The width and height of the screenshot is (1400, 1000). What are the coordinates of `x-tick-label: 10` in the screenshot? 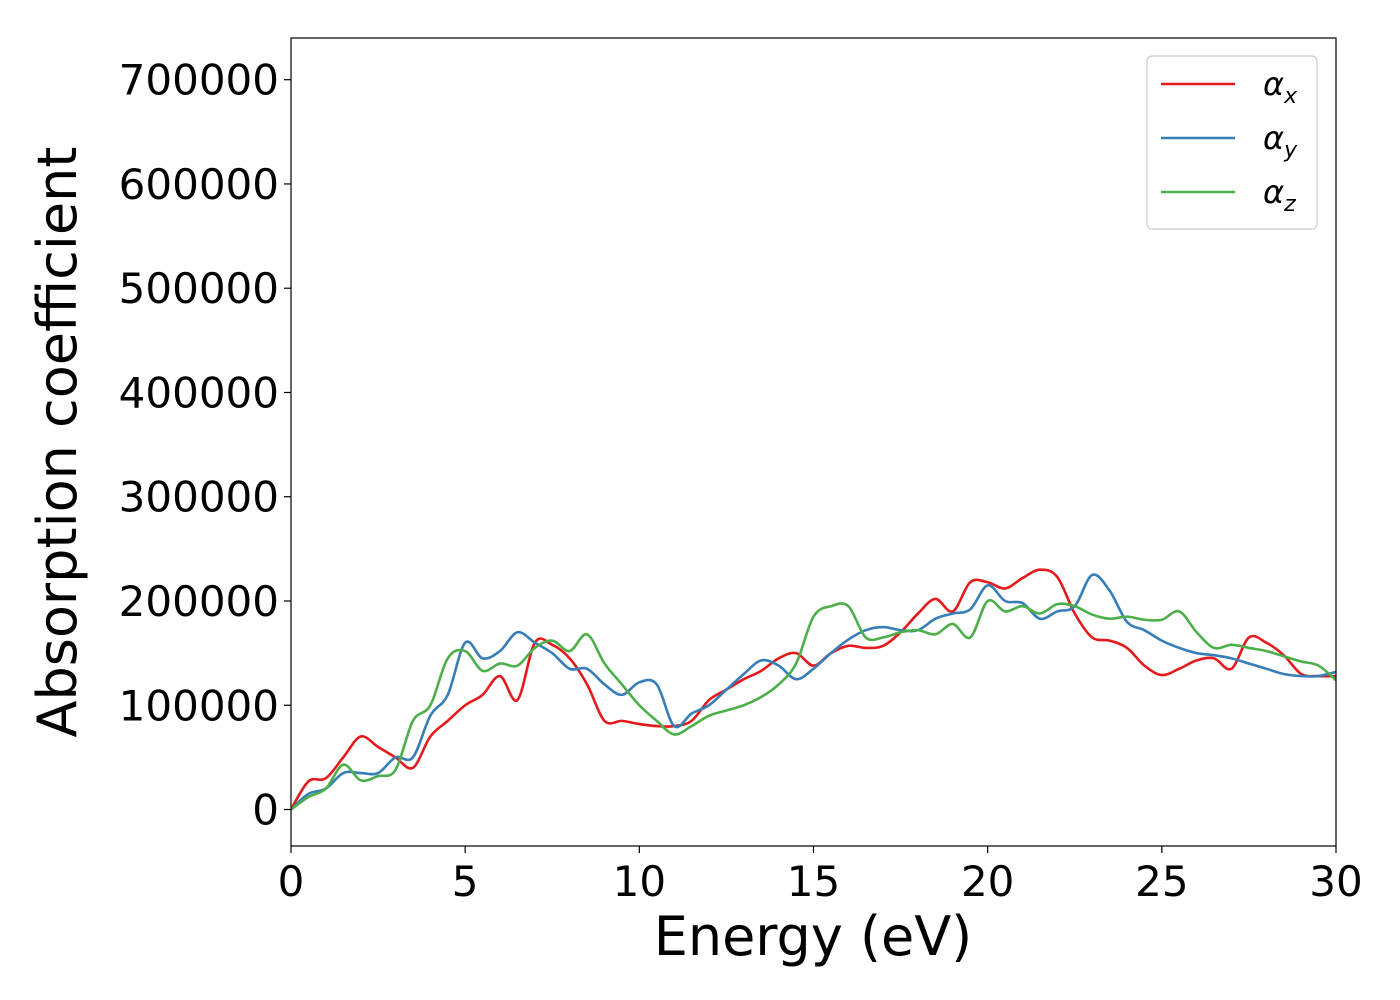 It's located at (639, 881).